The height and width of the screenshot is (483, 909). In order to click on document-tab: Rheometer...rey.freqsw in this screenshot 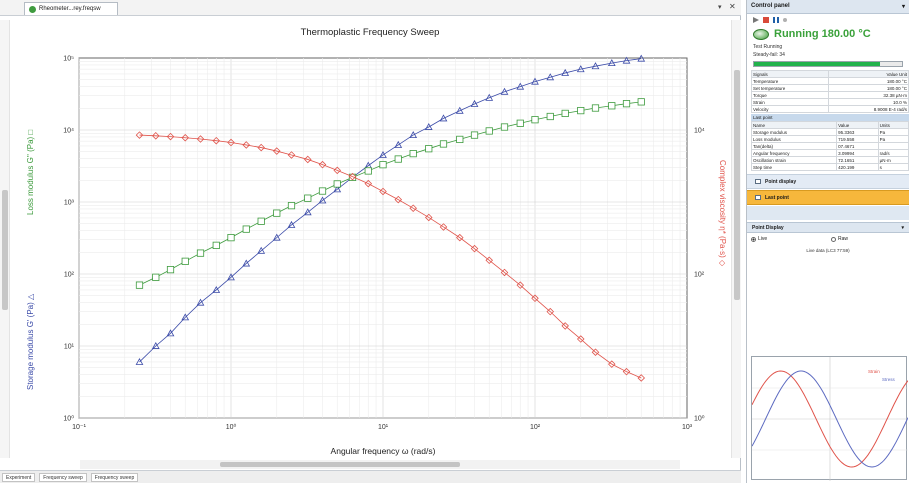, I will do `click(71, 8)`.